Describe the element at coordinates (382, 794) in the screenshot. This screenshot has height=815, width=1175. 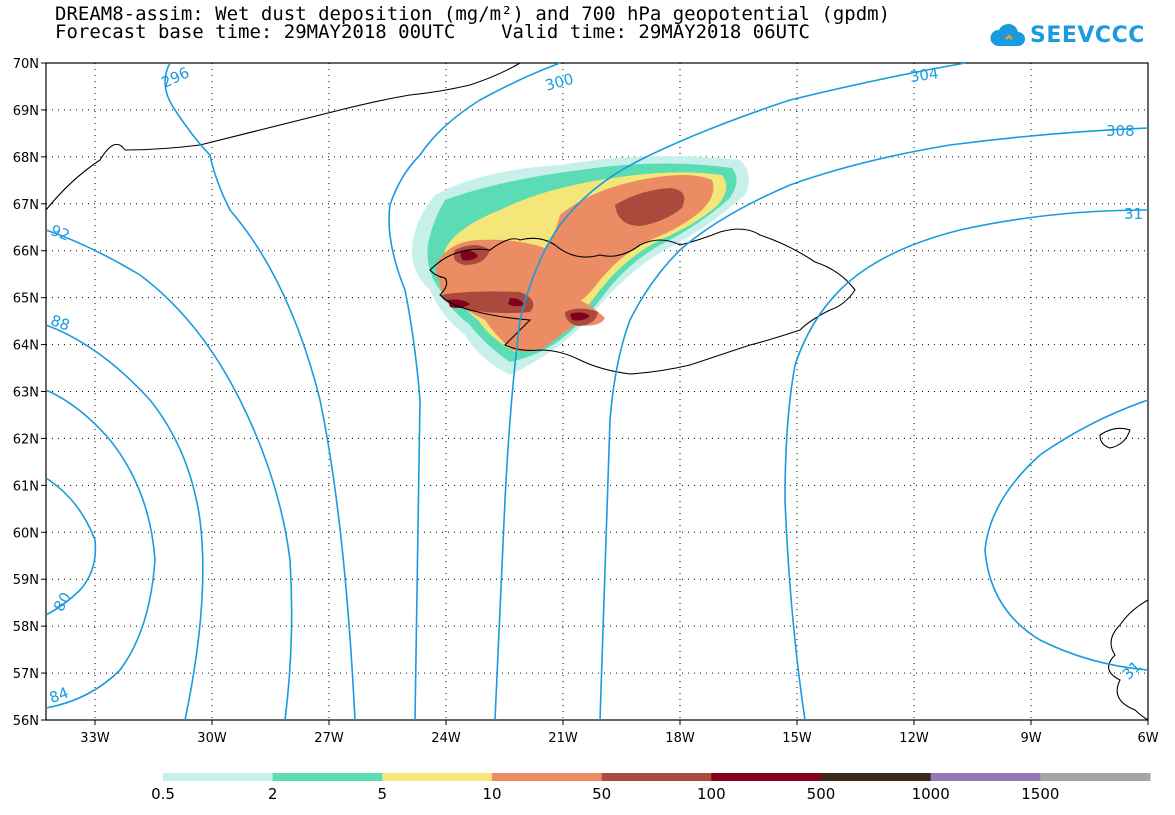
I see `colorbar-label: 5` at that location.